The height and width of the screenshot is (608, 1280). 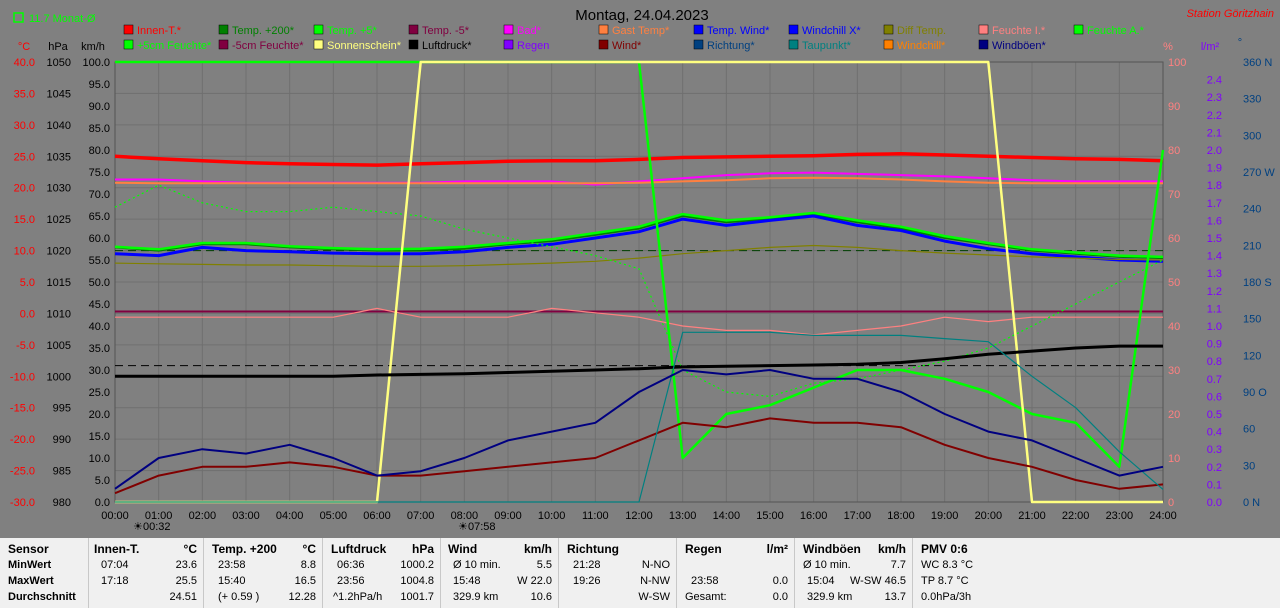 I want to click on time-tick-label: 04:00, so click(x=290, y=516).